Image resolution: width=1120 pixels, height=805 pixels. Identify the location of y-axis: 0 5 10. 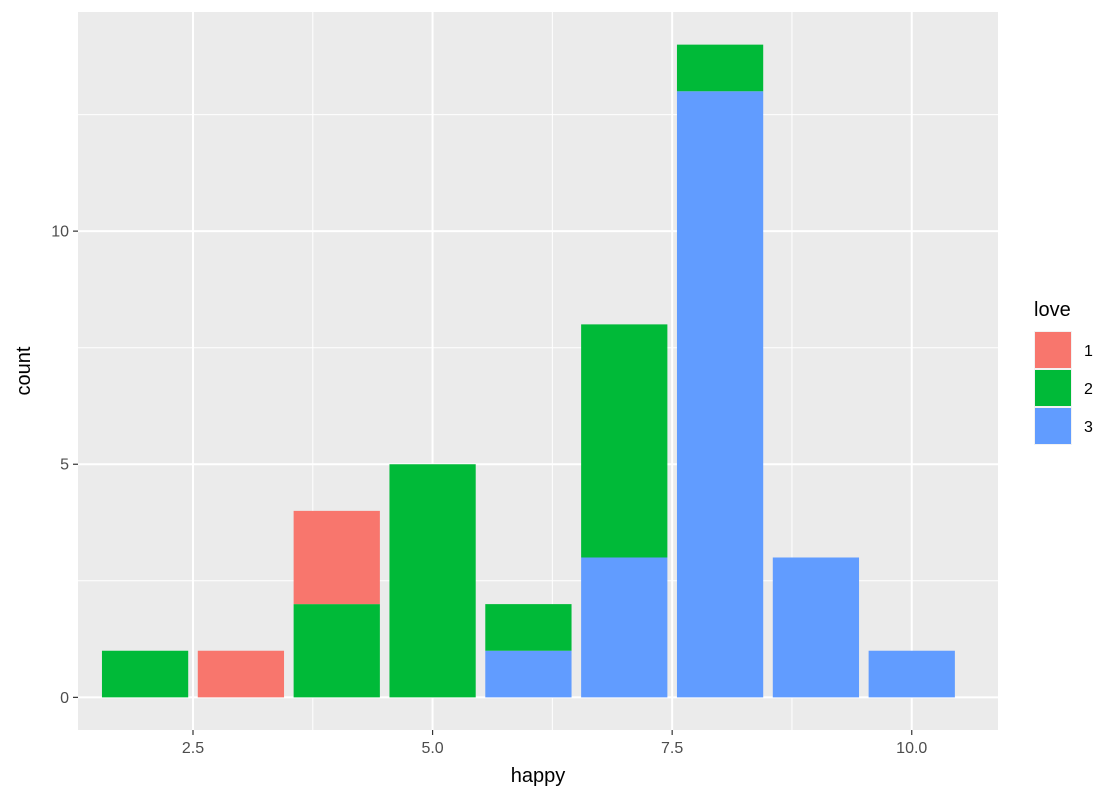
(64, 465).